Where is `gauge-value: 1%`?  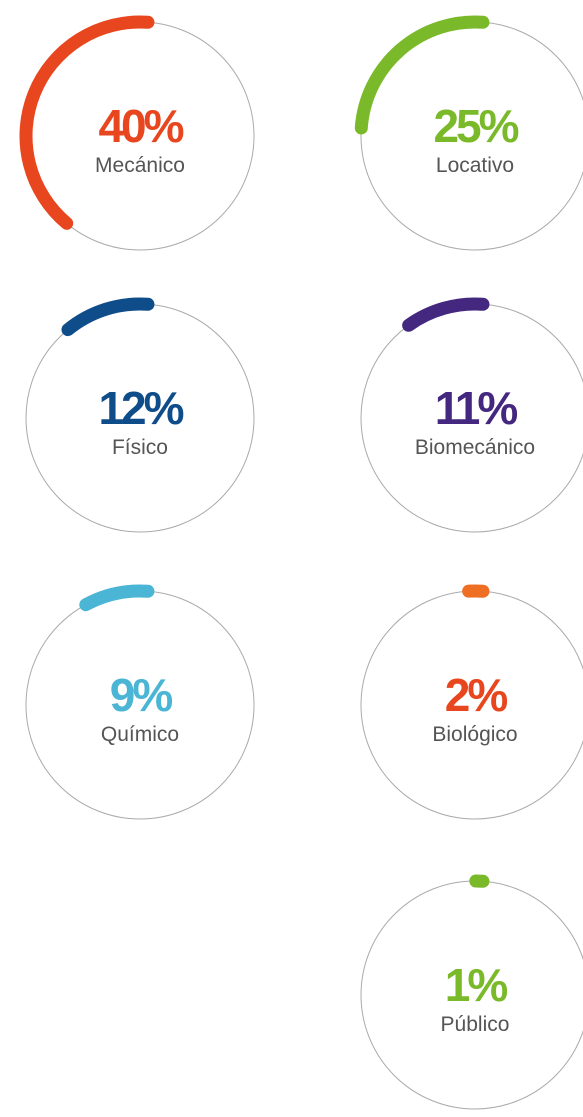 gauge-value: 1% is located at coordinates (476, 985).